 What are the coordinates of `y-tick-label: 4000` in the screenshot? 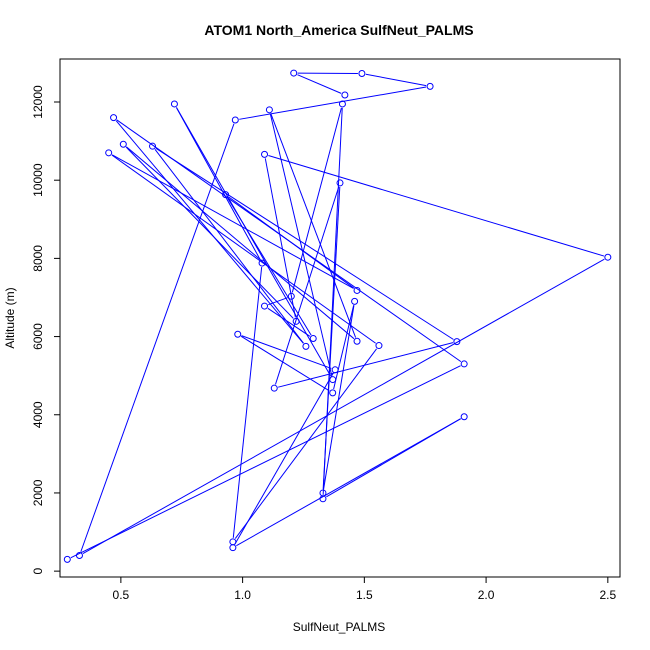 It's located at (38, 414).